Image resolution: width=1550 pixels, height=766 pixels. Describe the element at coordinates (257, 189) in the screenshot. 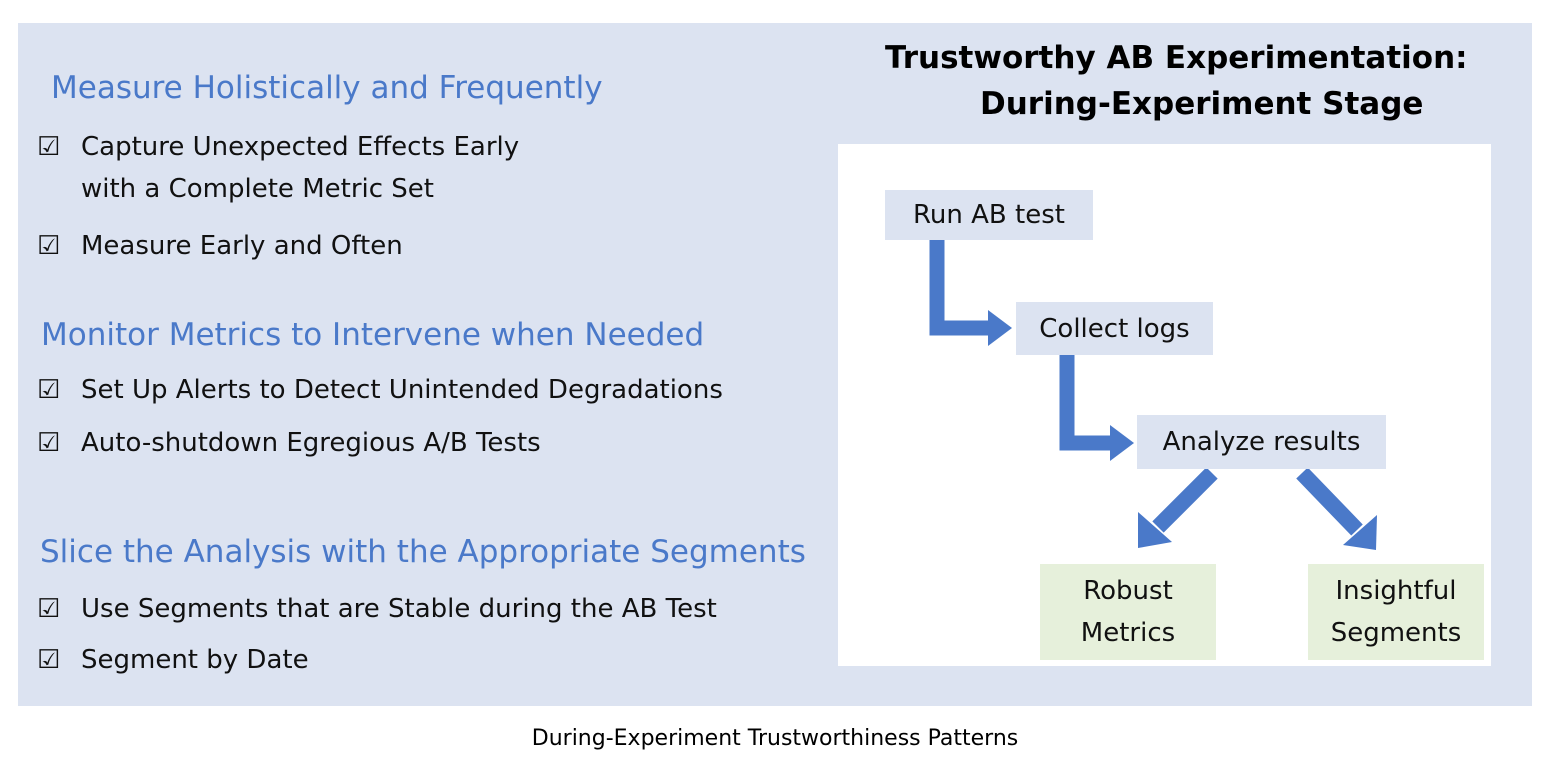

I see `check-item-line: with a Complete Metric Set` at that location.